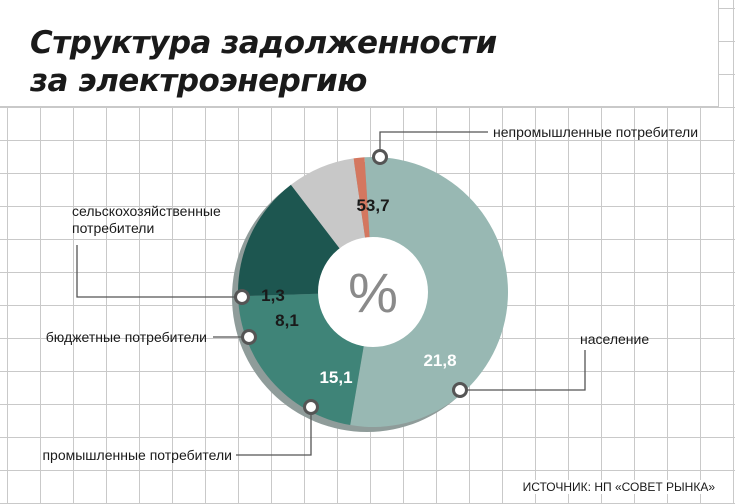 This screenshot has width=735, height=504. I want to click on slice-value-label-5: 1,3, so click(273, 295).